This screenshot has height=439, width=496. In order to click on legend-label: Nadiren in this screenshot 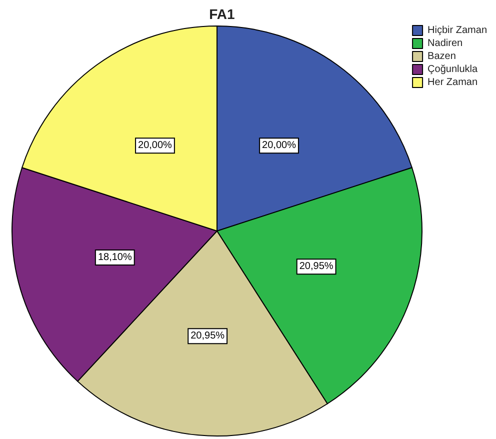, I will do `click(445, 43)`.